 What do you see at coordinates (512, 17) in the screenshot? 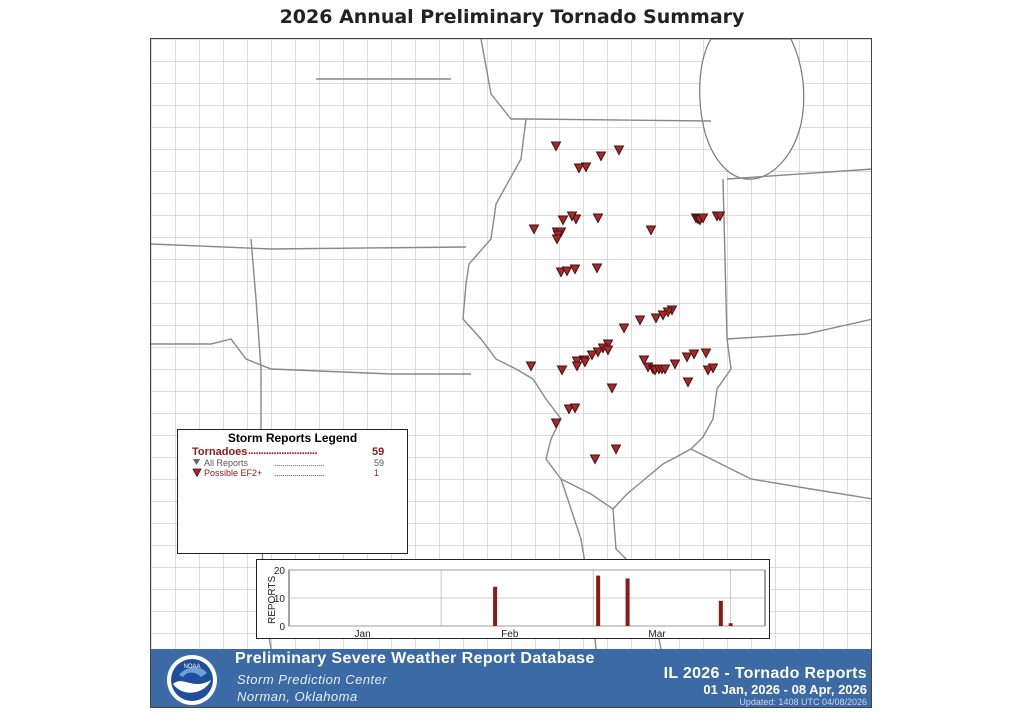
I see `map-title: 2026 Annual Preliminary Tornado Summary` at bounding box center [512, 17].